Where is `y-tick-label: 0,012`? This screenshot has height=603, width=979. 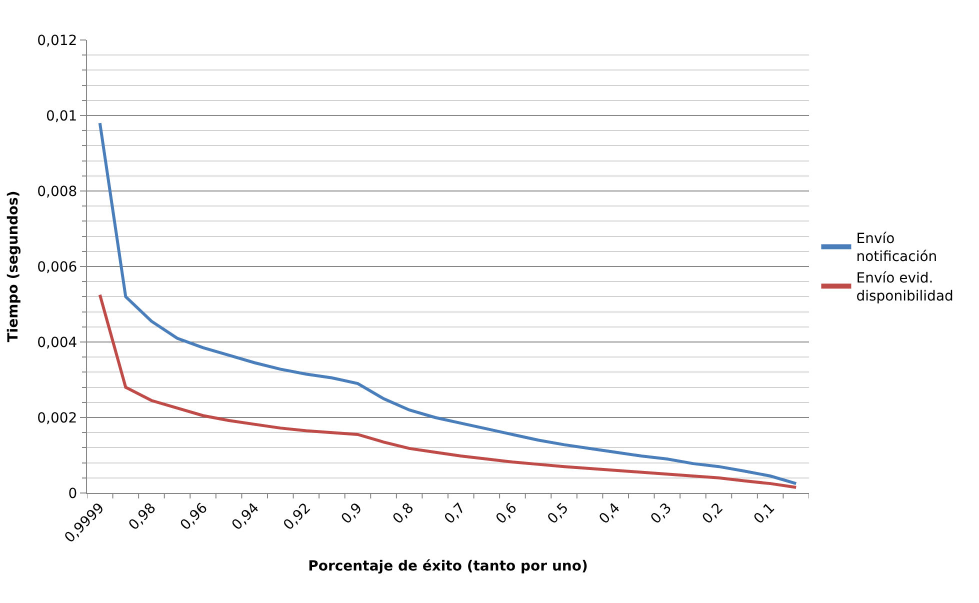
y-tick-label: 0,012 is located at coordinates (57, 40).